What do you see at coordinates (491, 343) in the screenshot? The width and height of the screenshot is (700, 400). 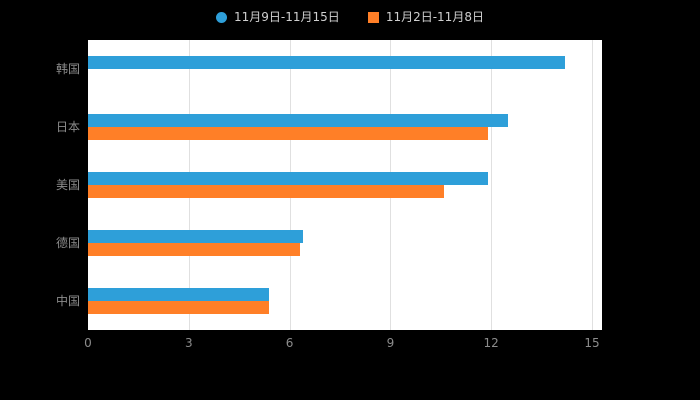 I see `x-axis-tick-12: 12` at bounding box center [491, 343].